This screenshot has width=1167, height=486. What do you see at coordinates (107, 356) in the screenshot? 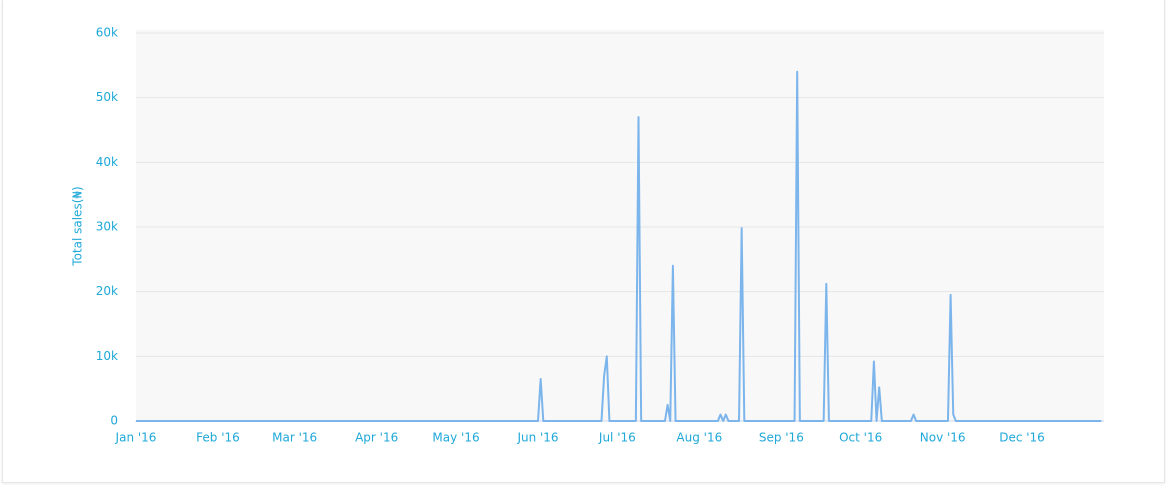
I see `y-tick-label: 10k` at bounding box center [107, 356].